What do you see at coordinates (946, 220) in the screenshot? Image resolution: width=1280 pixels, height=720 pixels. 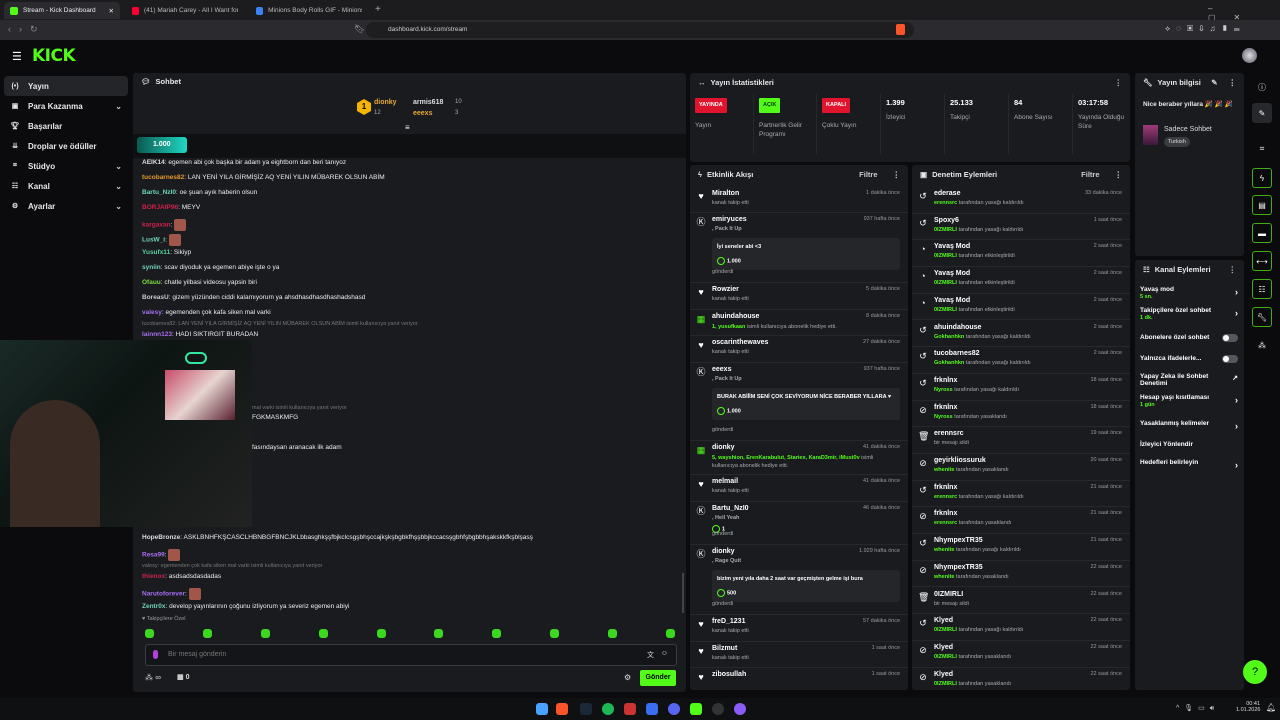 I see `moderation-target: Spoxy6` at bounding box center [946, 220].